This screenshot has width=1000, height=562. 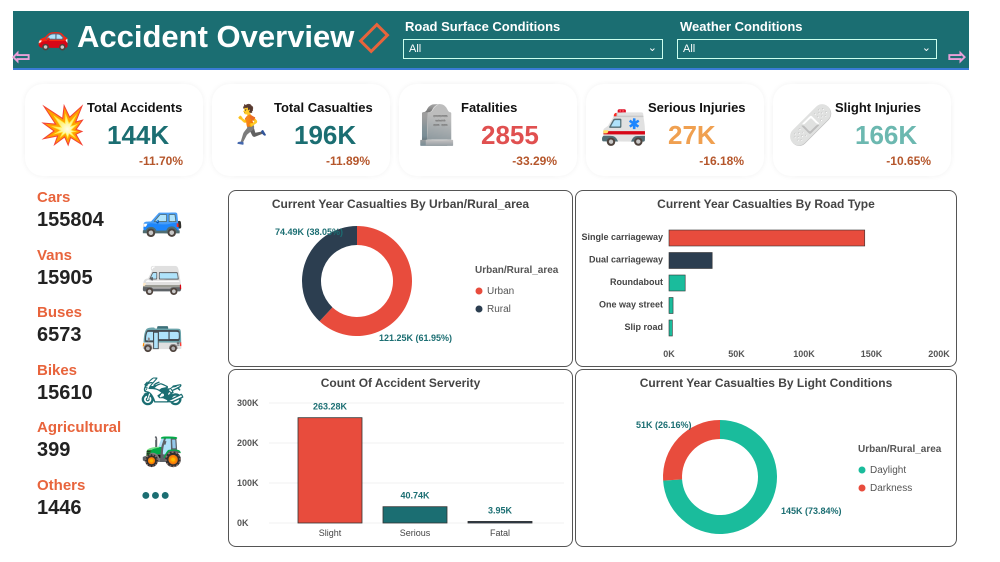 What do you see at coordinates (517, 270) in the screenshot?
I see `legend-title: Urban/Rural_area` at bounding box center [517, 270].